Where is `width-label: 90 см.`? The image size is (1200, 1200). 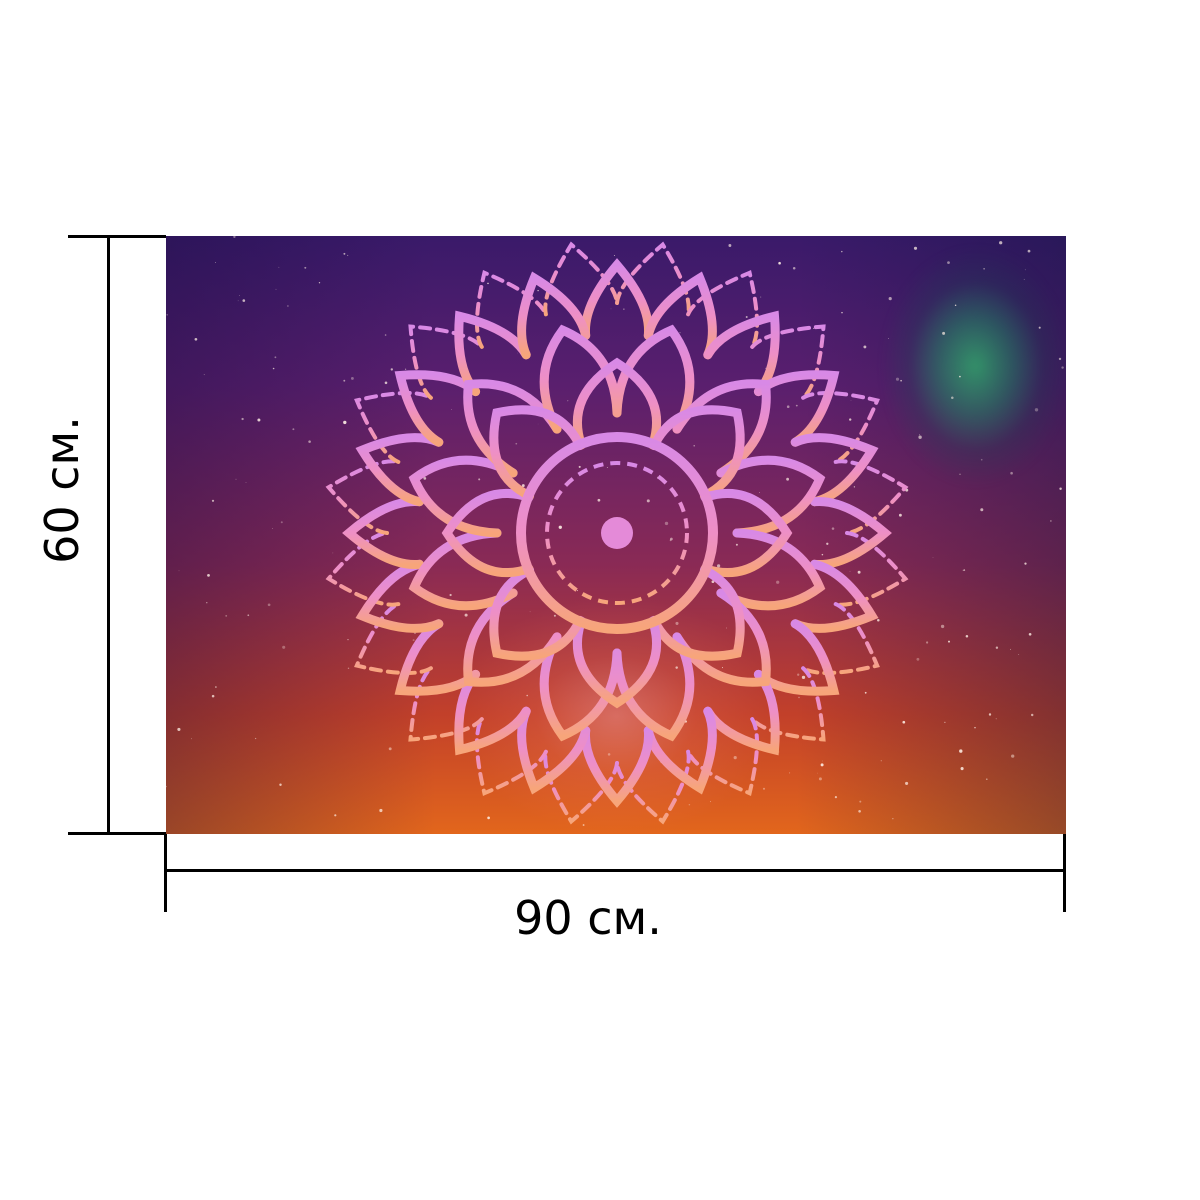 width-label: 90 см. is located at coordinates (588, 918).